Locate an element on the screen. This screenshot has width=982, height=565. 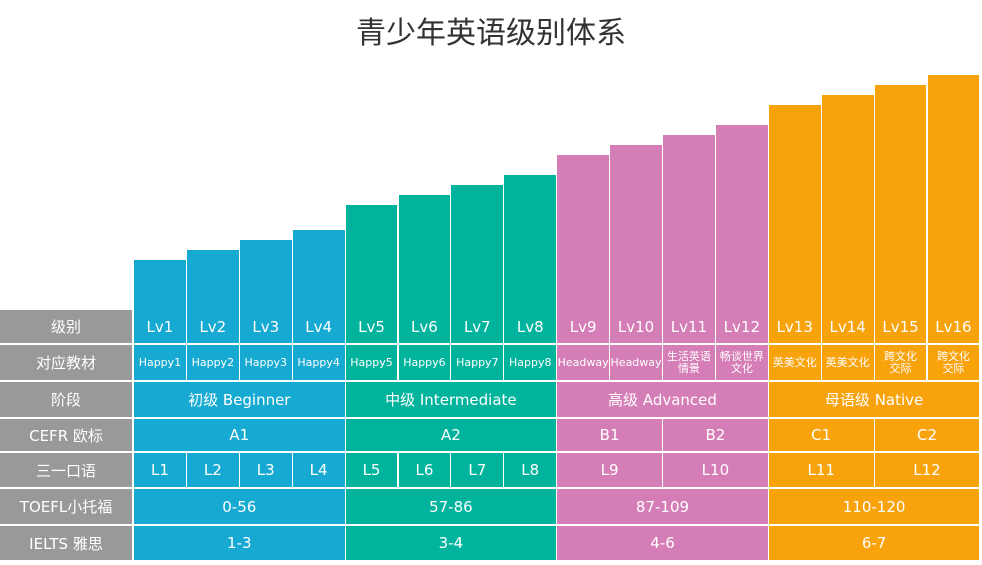
row-label: 阶段 is located at coordinates (66, 399).